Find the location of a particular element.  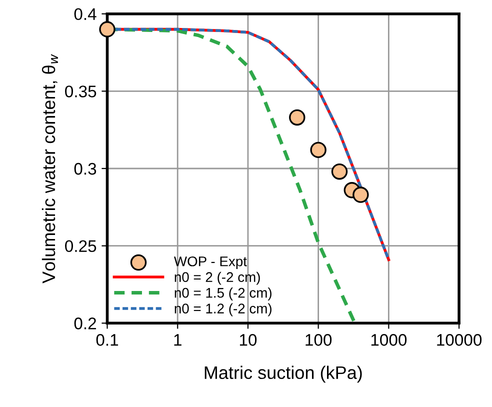

legend-label: n0 = 1.2 (-2 cm) is located at coordinates (223, 309).